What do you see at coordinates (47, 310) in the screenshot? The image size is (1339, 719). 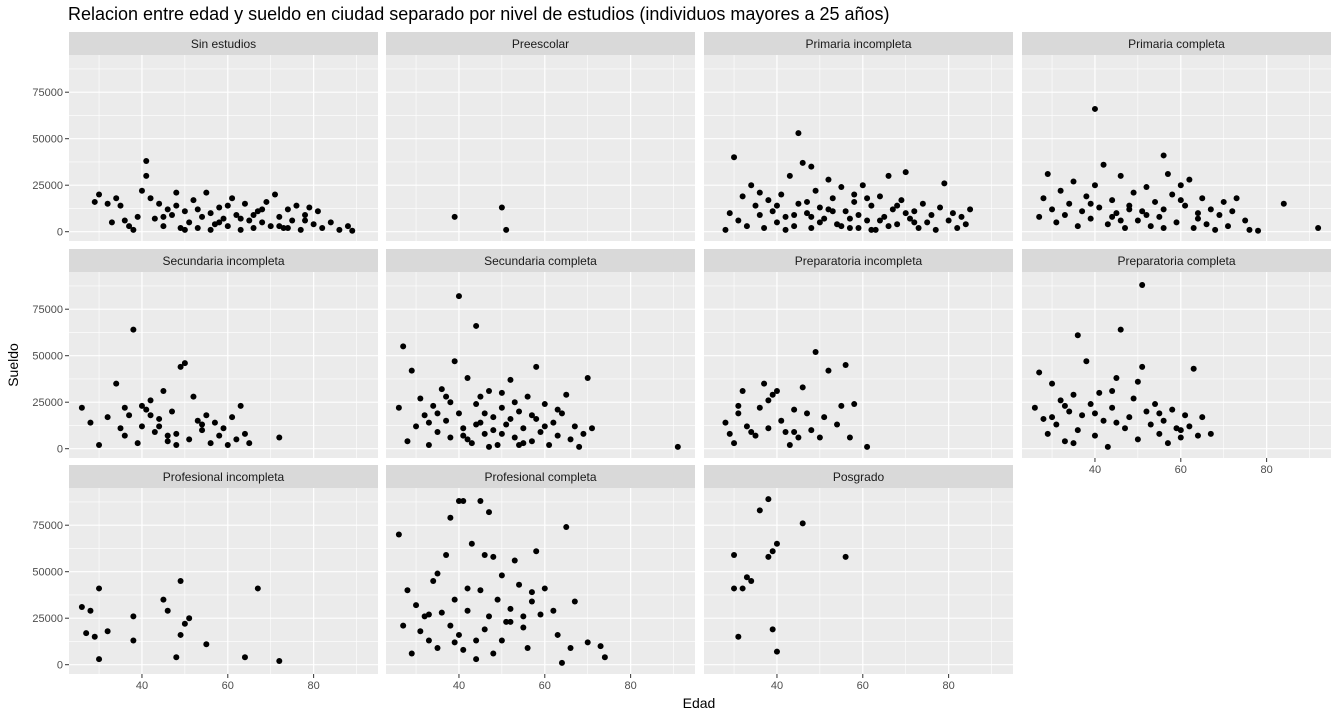 I see `y-tick-label: 75000` at bounding box center [47, 310].